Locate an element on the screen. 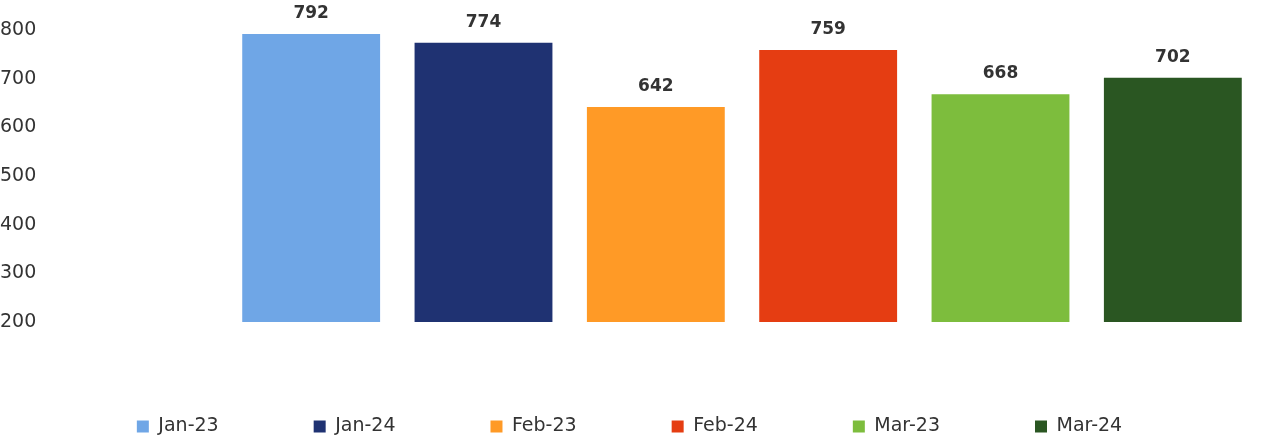 This screenshot has height=446, width=1269. y-tick-label: 400 is located at coordinates (18, 222).